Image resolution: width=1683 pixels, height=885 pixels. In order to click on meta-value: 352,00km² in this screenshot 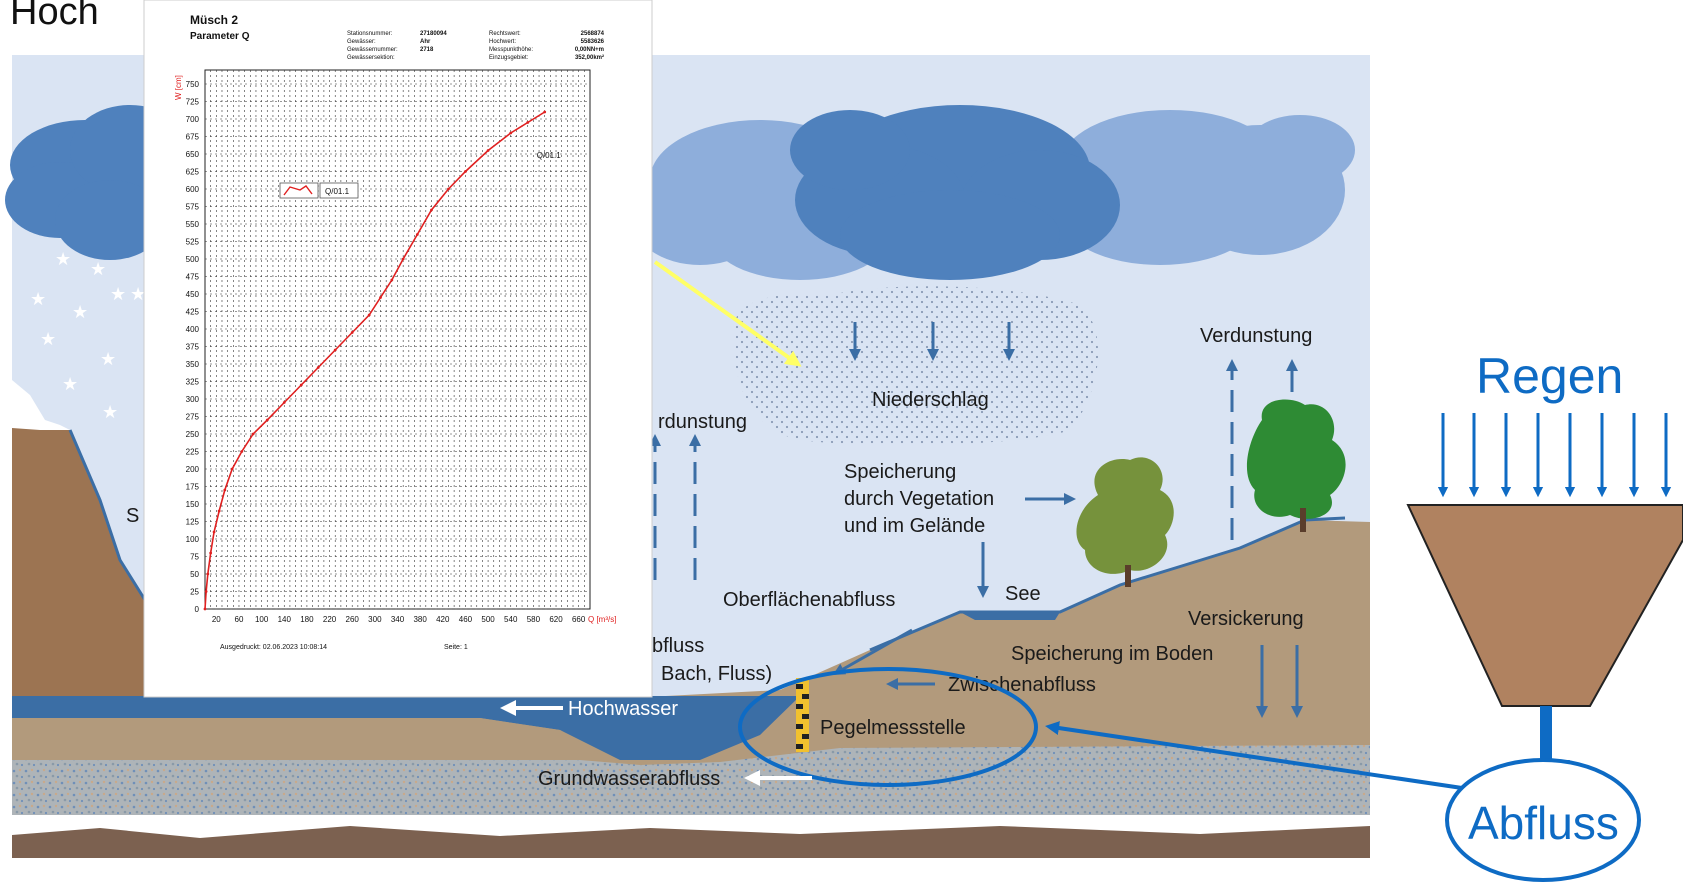, I will do `click(589, 57)`.